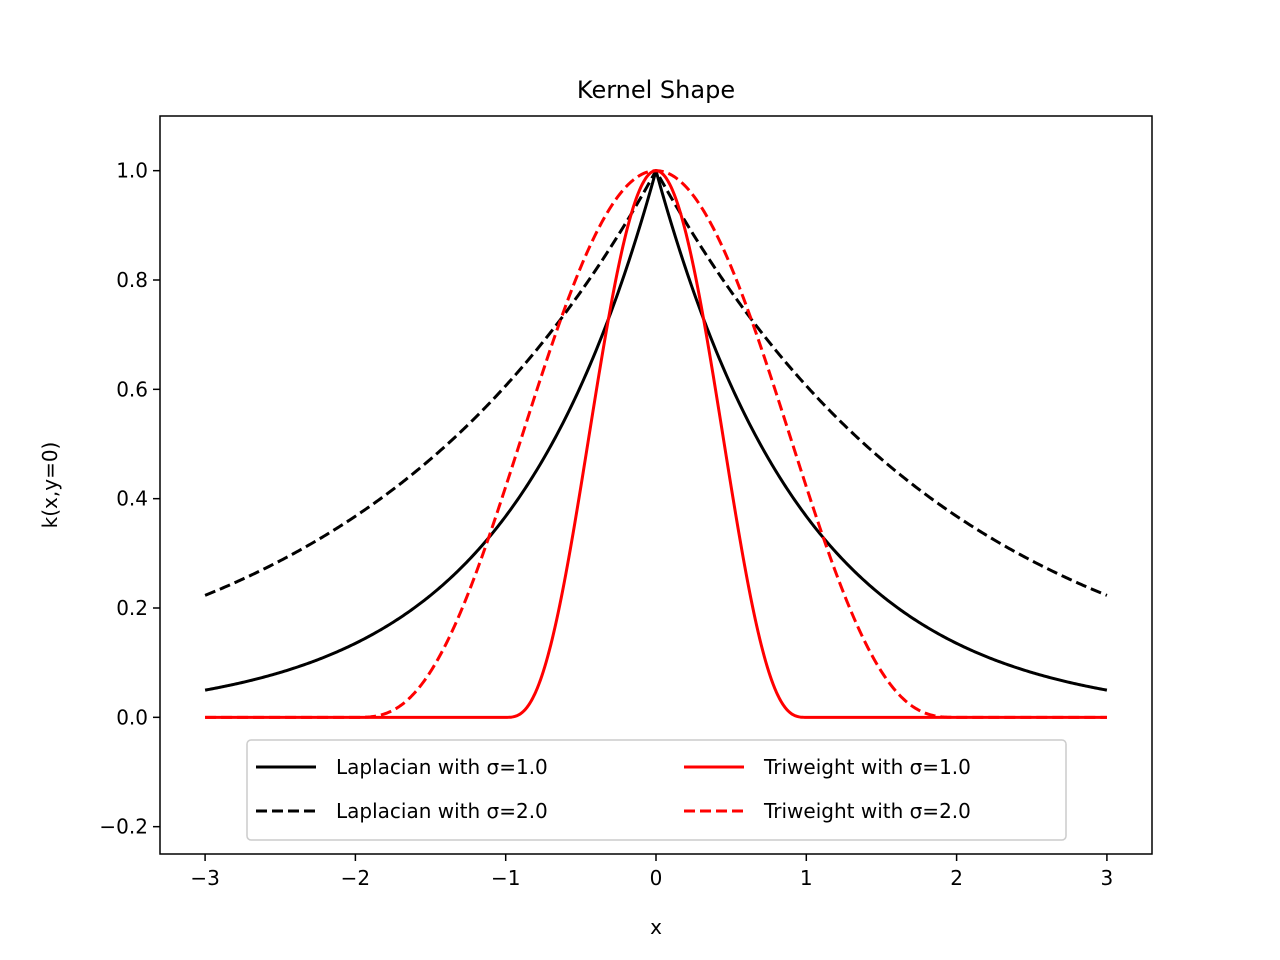  Describe the element at coordinates (806, 878) in the screenshot. I see `x-tick-label: 1` at that location.